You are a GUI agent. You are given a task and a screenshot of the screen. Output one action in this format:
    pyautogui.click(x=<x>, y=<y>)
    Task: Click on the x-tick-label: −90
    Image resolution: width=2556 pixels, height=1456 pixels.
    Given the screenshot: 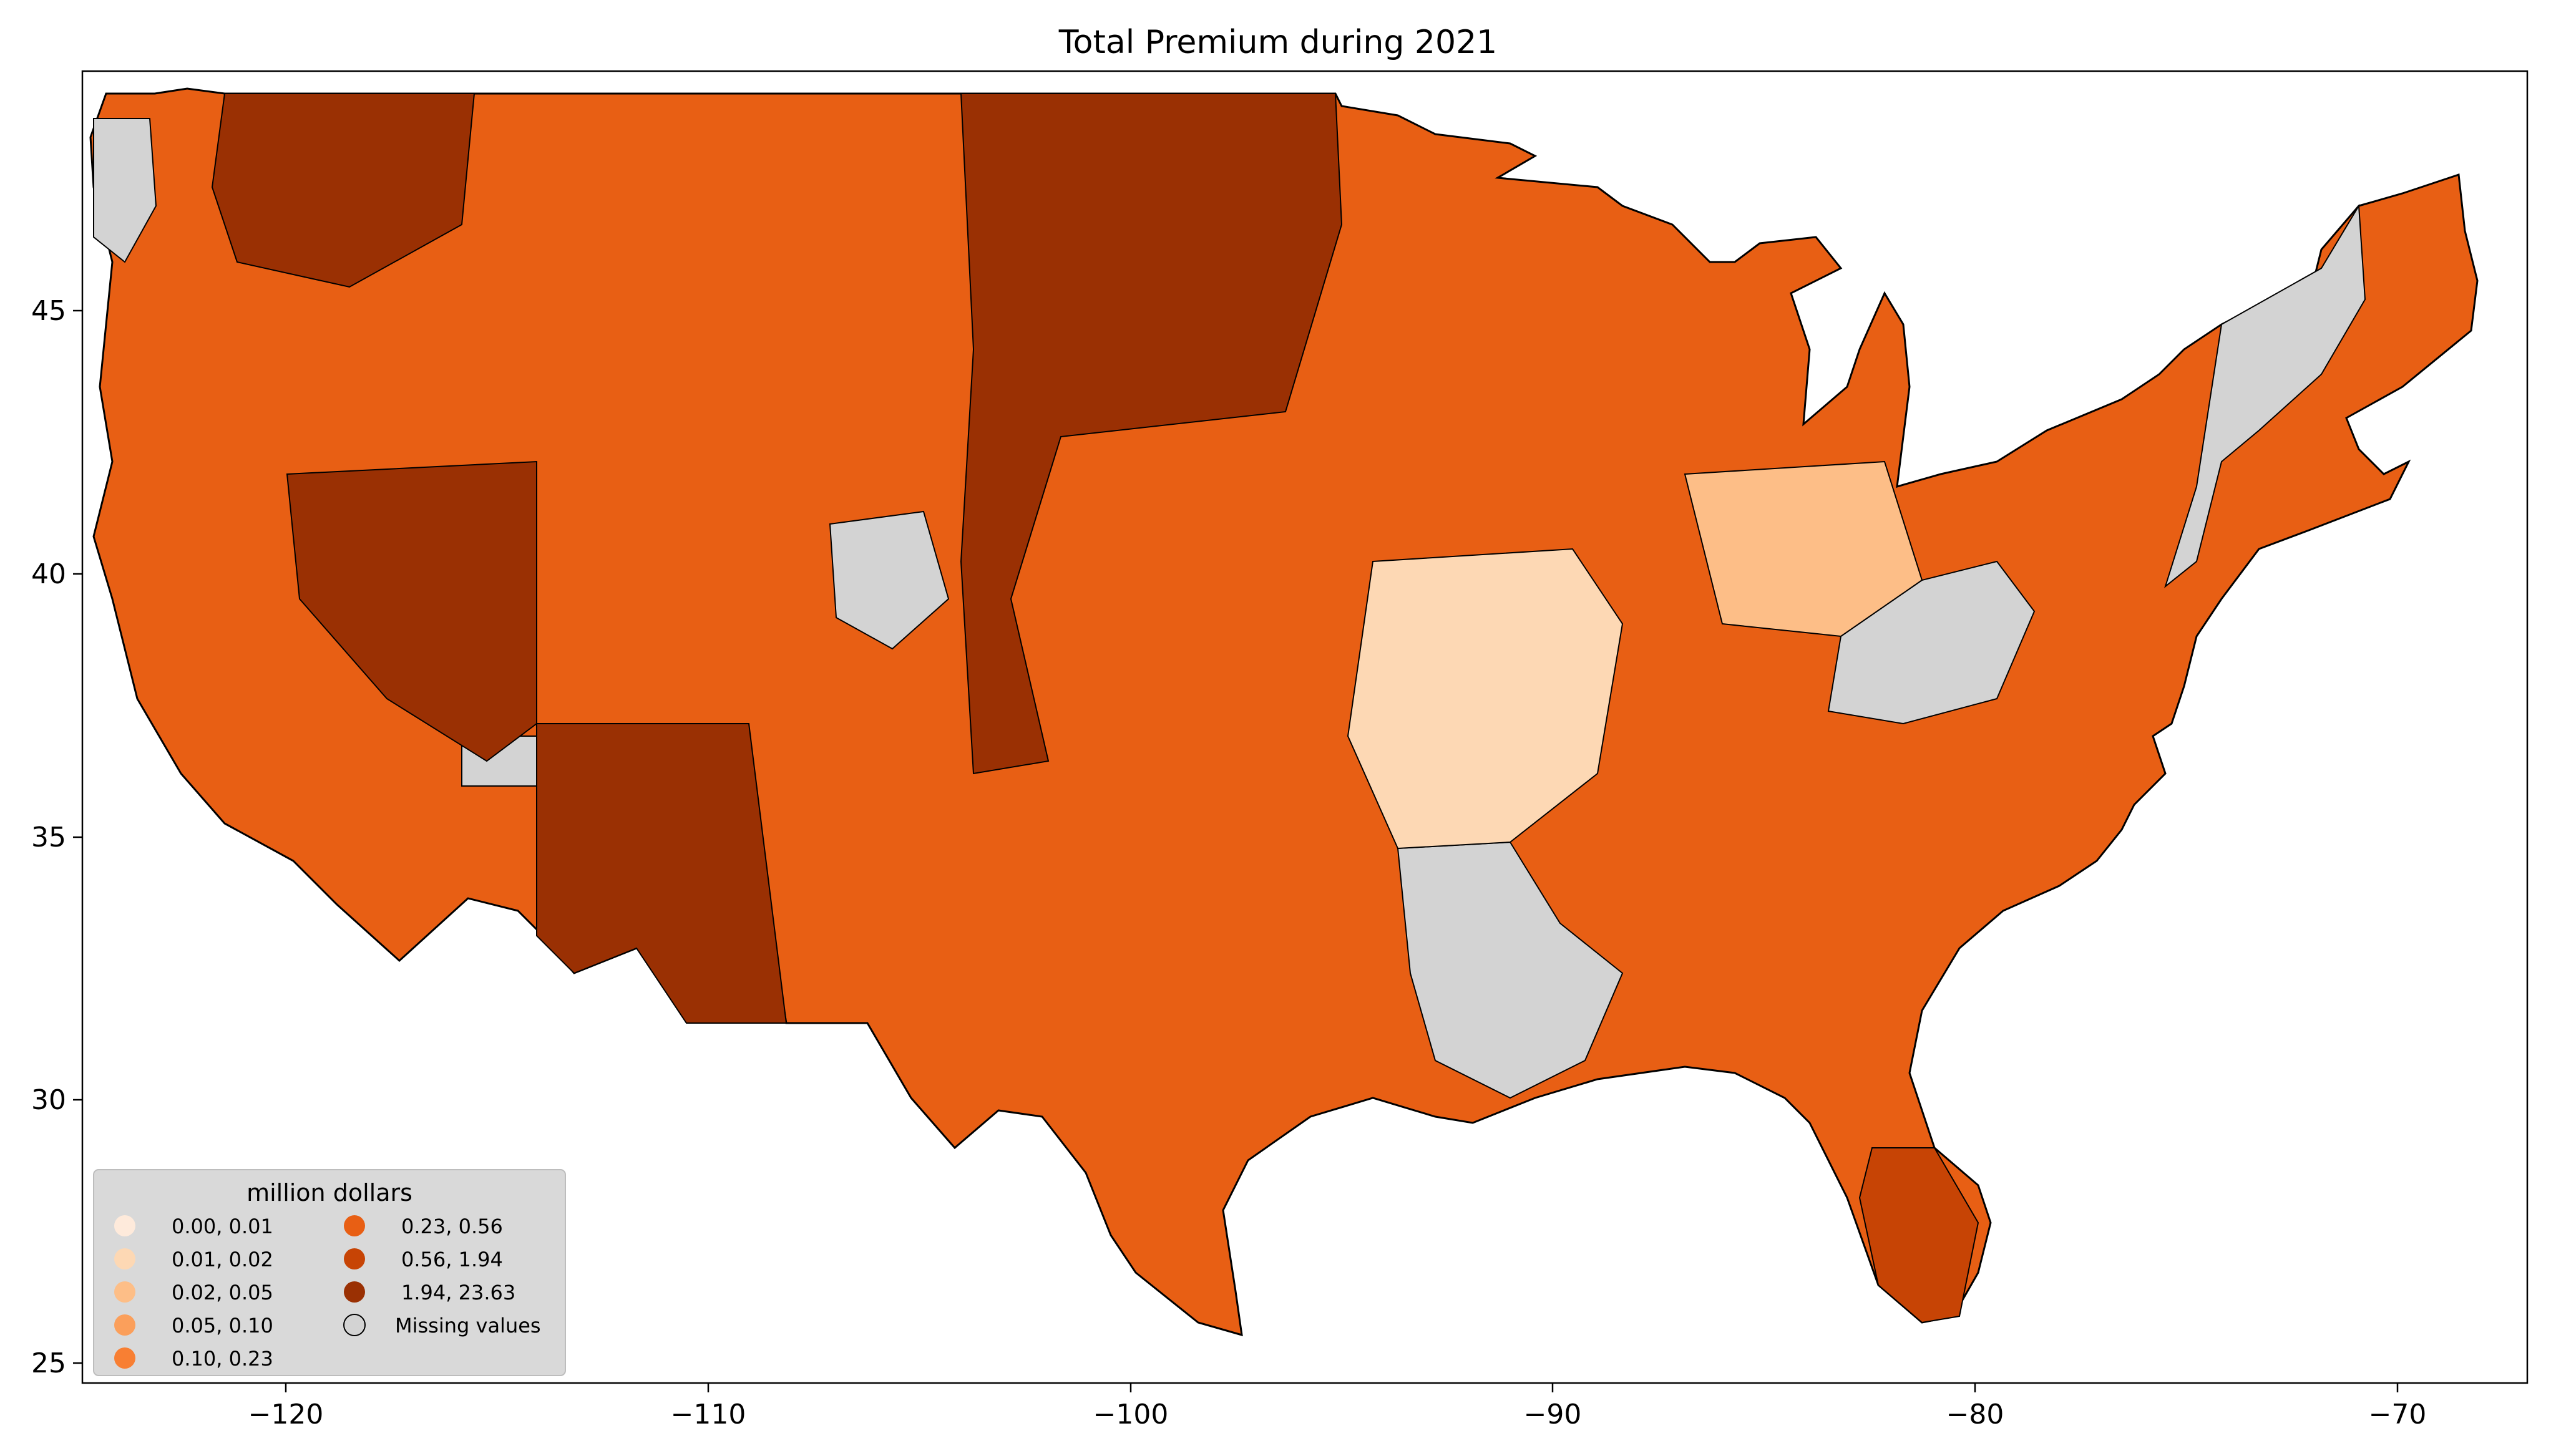 What is the action you would take?
    pyautogui.click(x=1553, y=1414)
    